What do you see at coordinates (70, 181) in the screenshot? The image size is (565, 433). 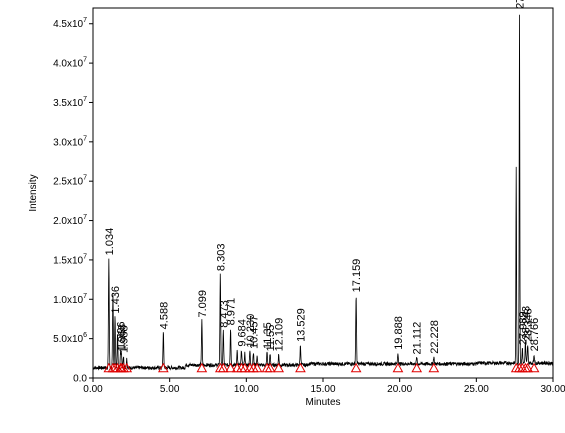 I see `y-tick-label: 2.5x10⁷` at bounding box center [70, 181].